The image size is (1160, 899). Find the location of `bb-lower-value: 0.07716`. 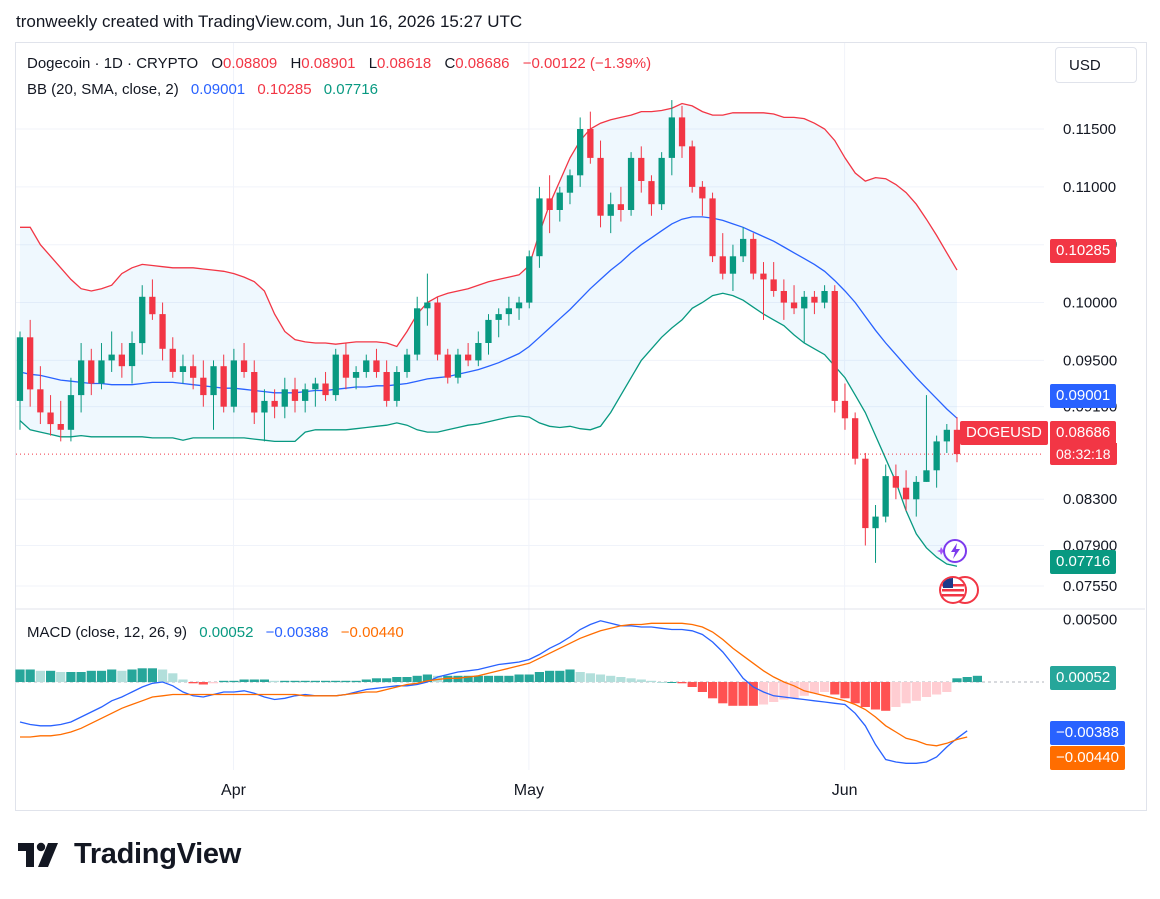

bb-lower-value: 0.07716 is located at coordinates (350, 89).